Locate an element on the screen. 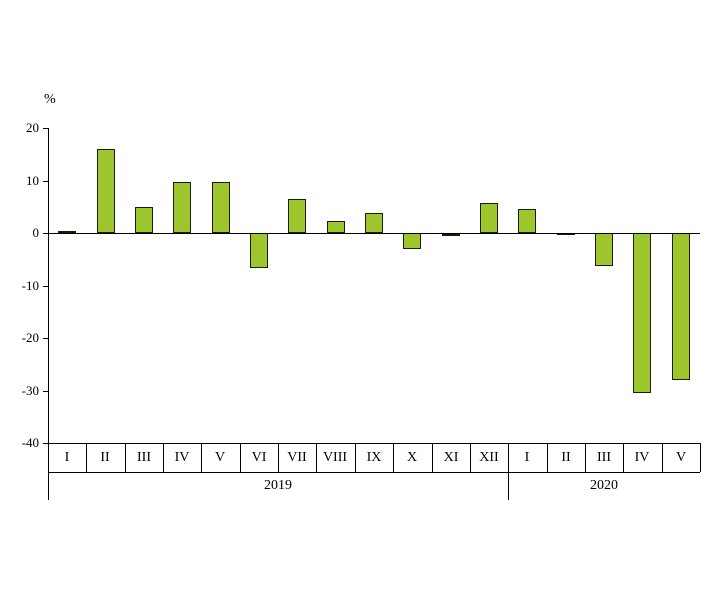  month-label: VIII is located at coordinates (335, 457).